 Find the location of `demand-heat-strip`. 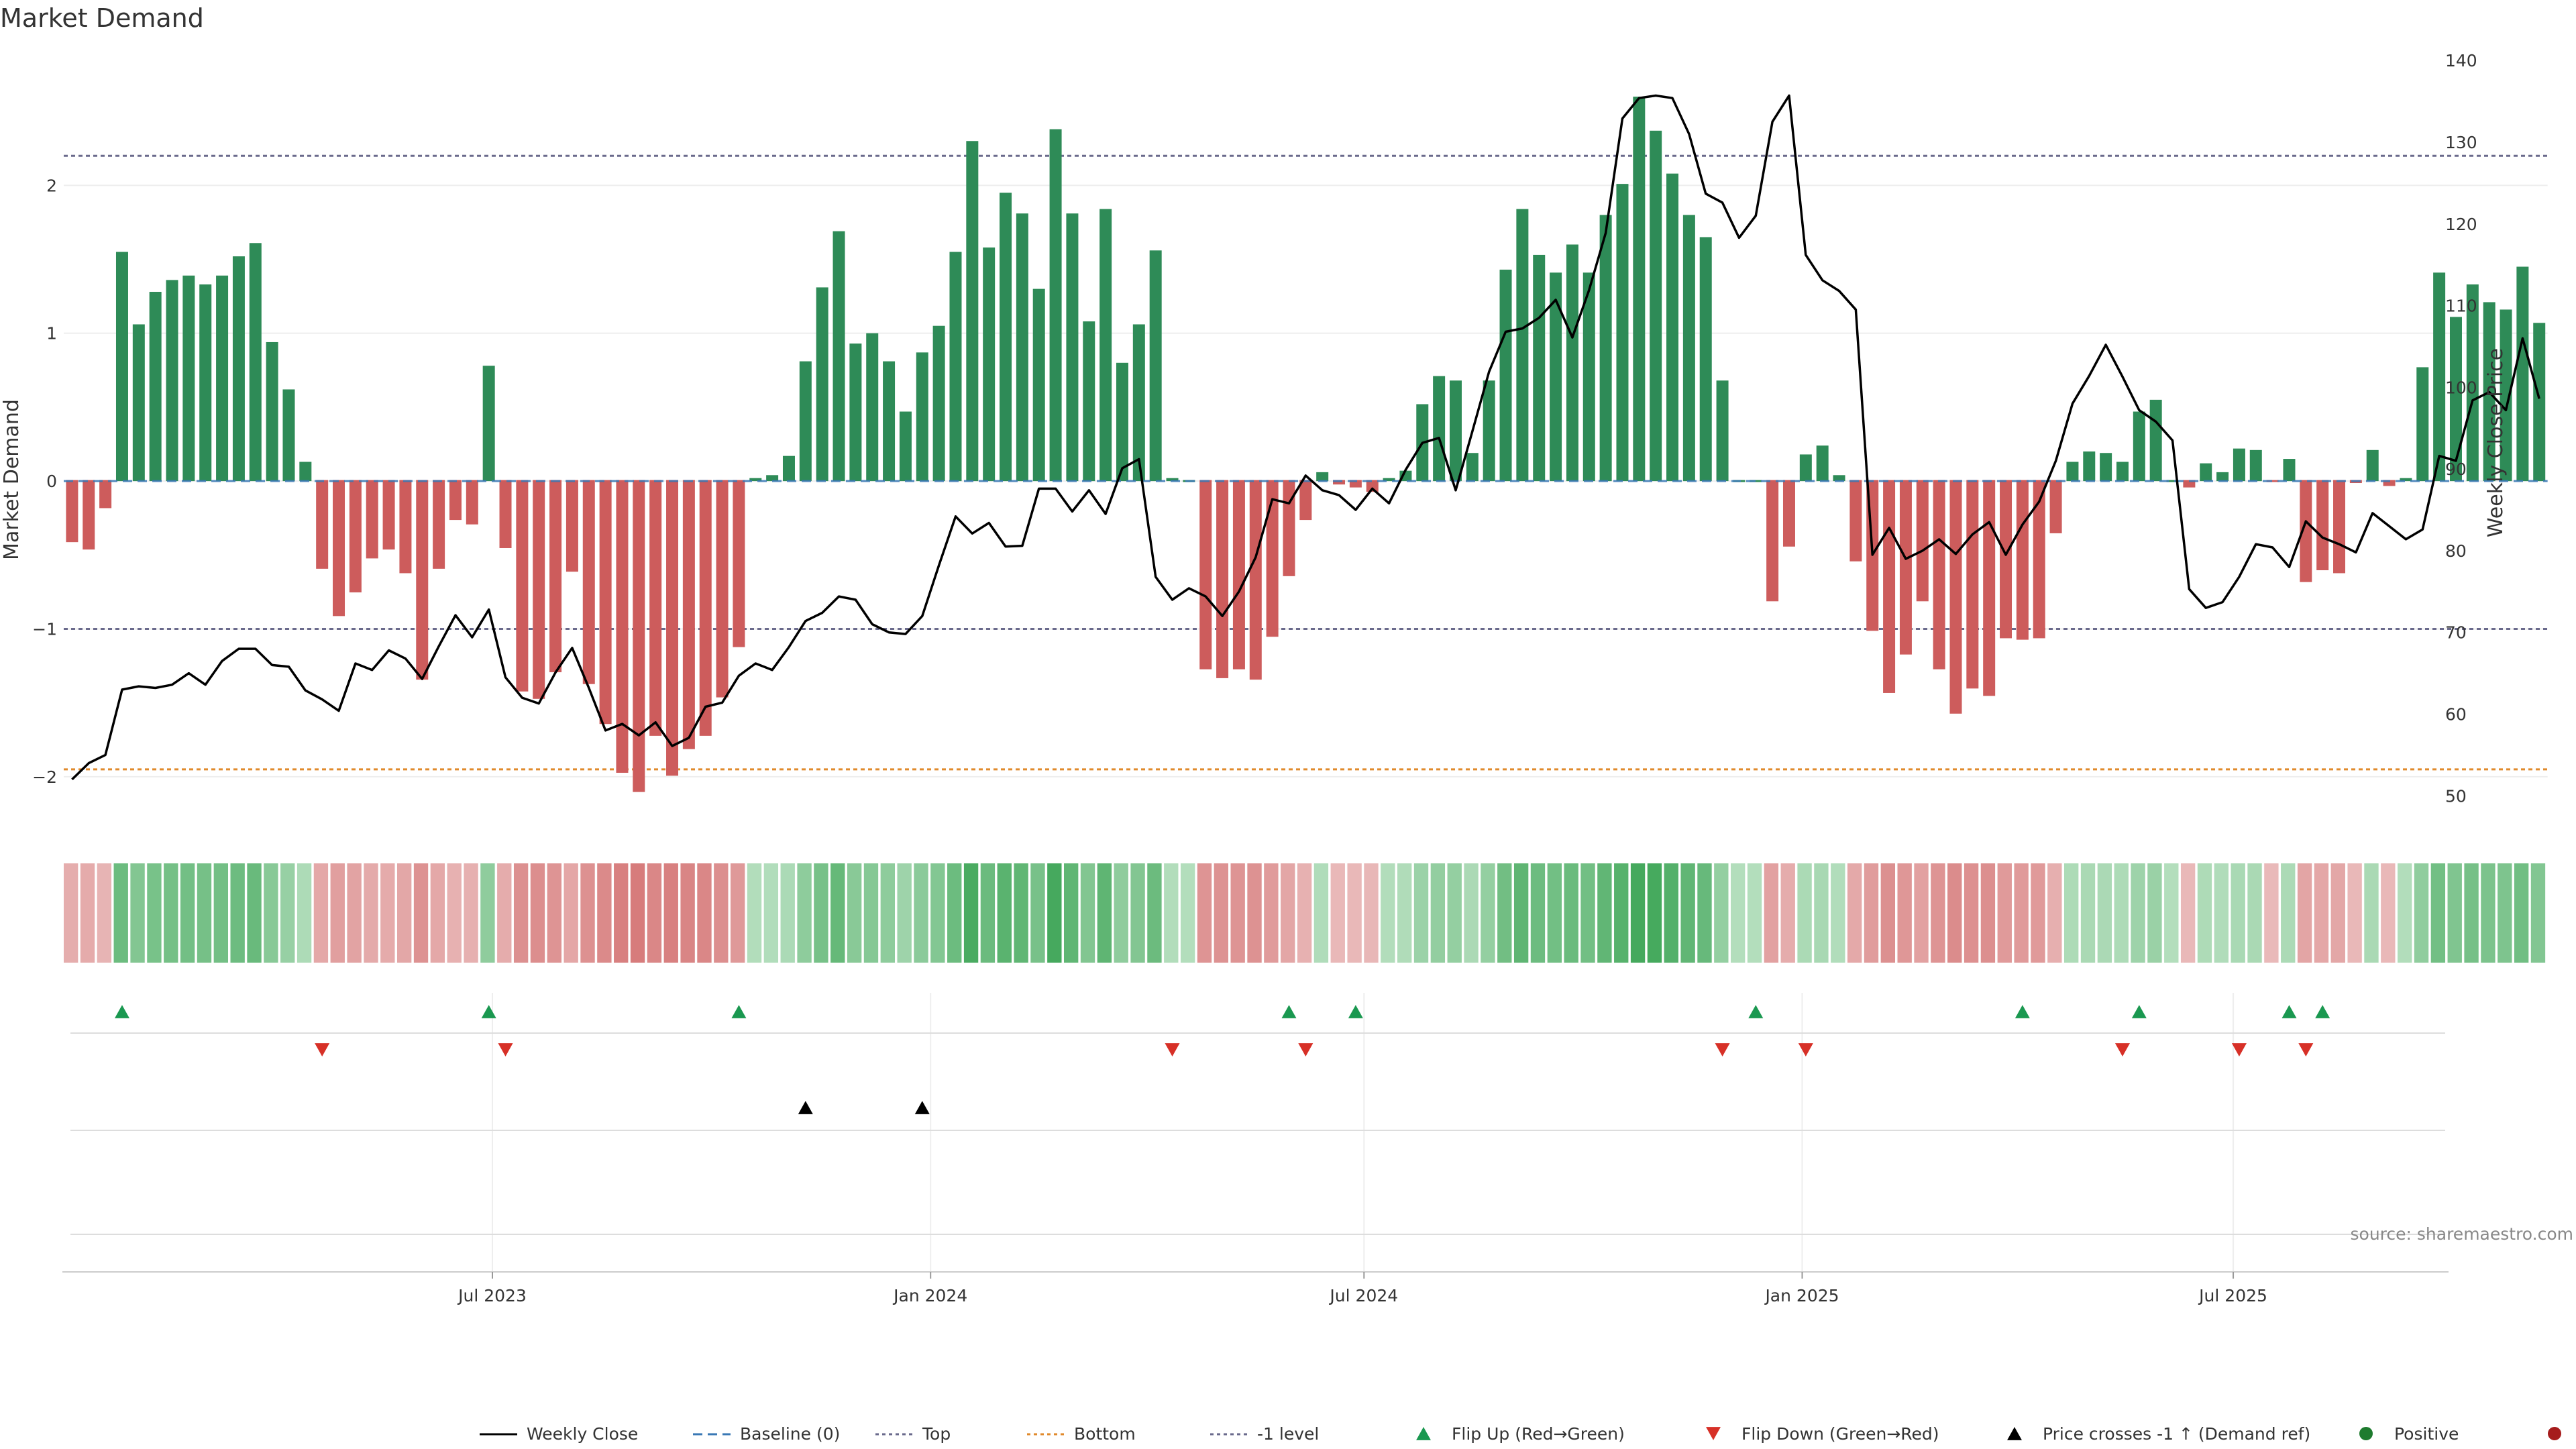

demand-heat-strip is located at coordinates (1305, 913).